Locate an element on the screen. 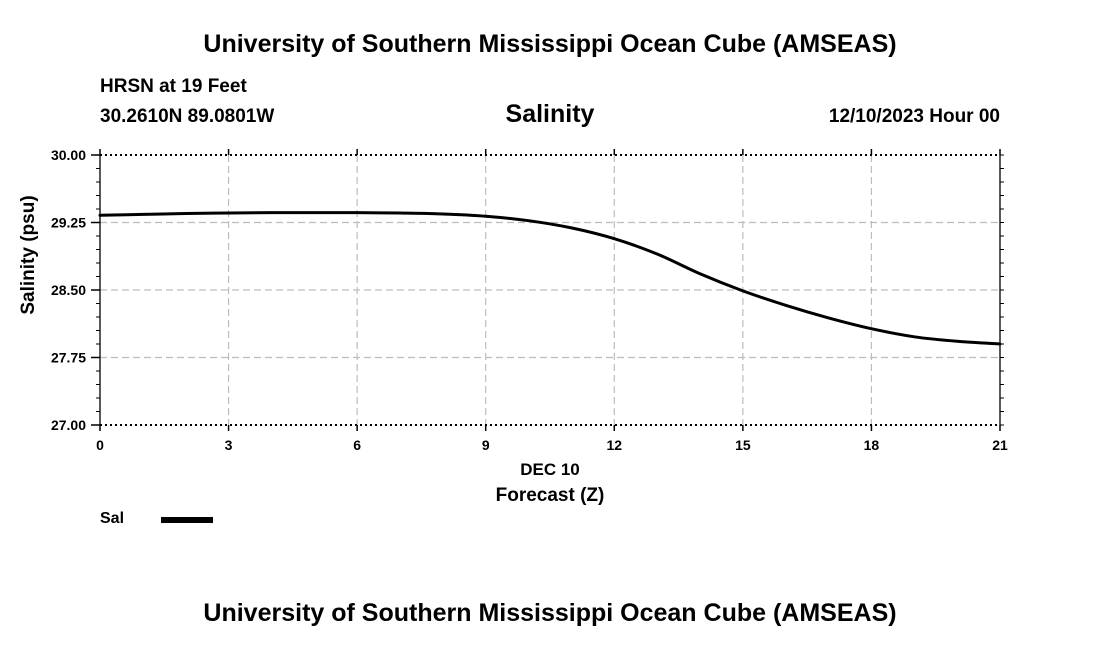 The image size is (1100, 650). x-tick-label: 0 is located at coordinates (100, 445).